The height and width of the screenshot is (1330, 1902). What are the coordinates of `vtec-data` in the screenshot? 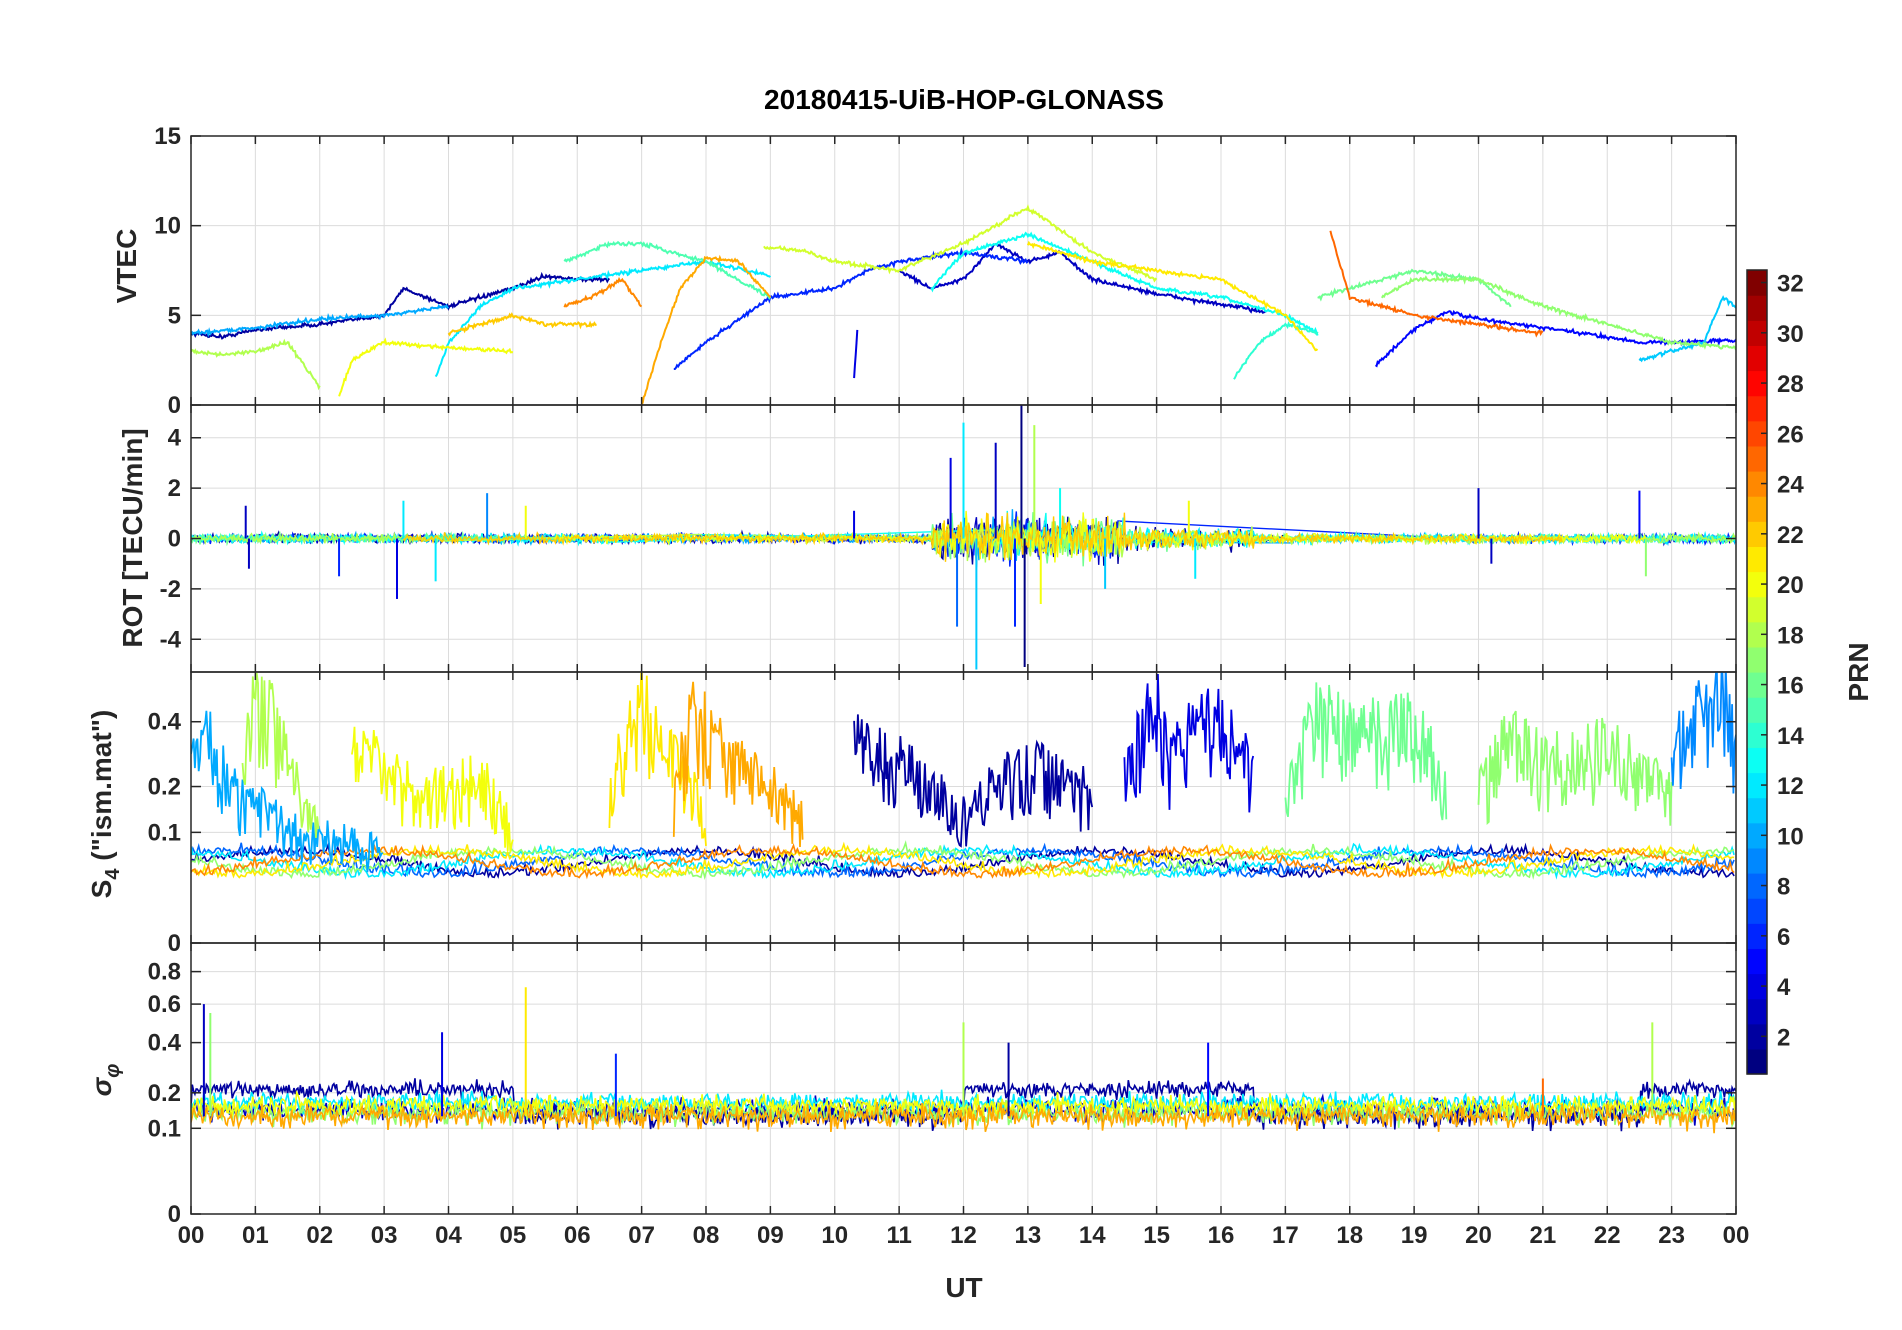 It's located at (963, 304).